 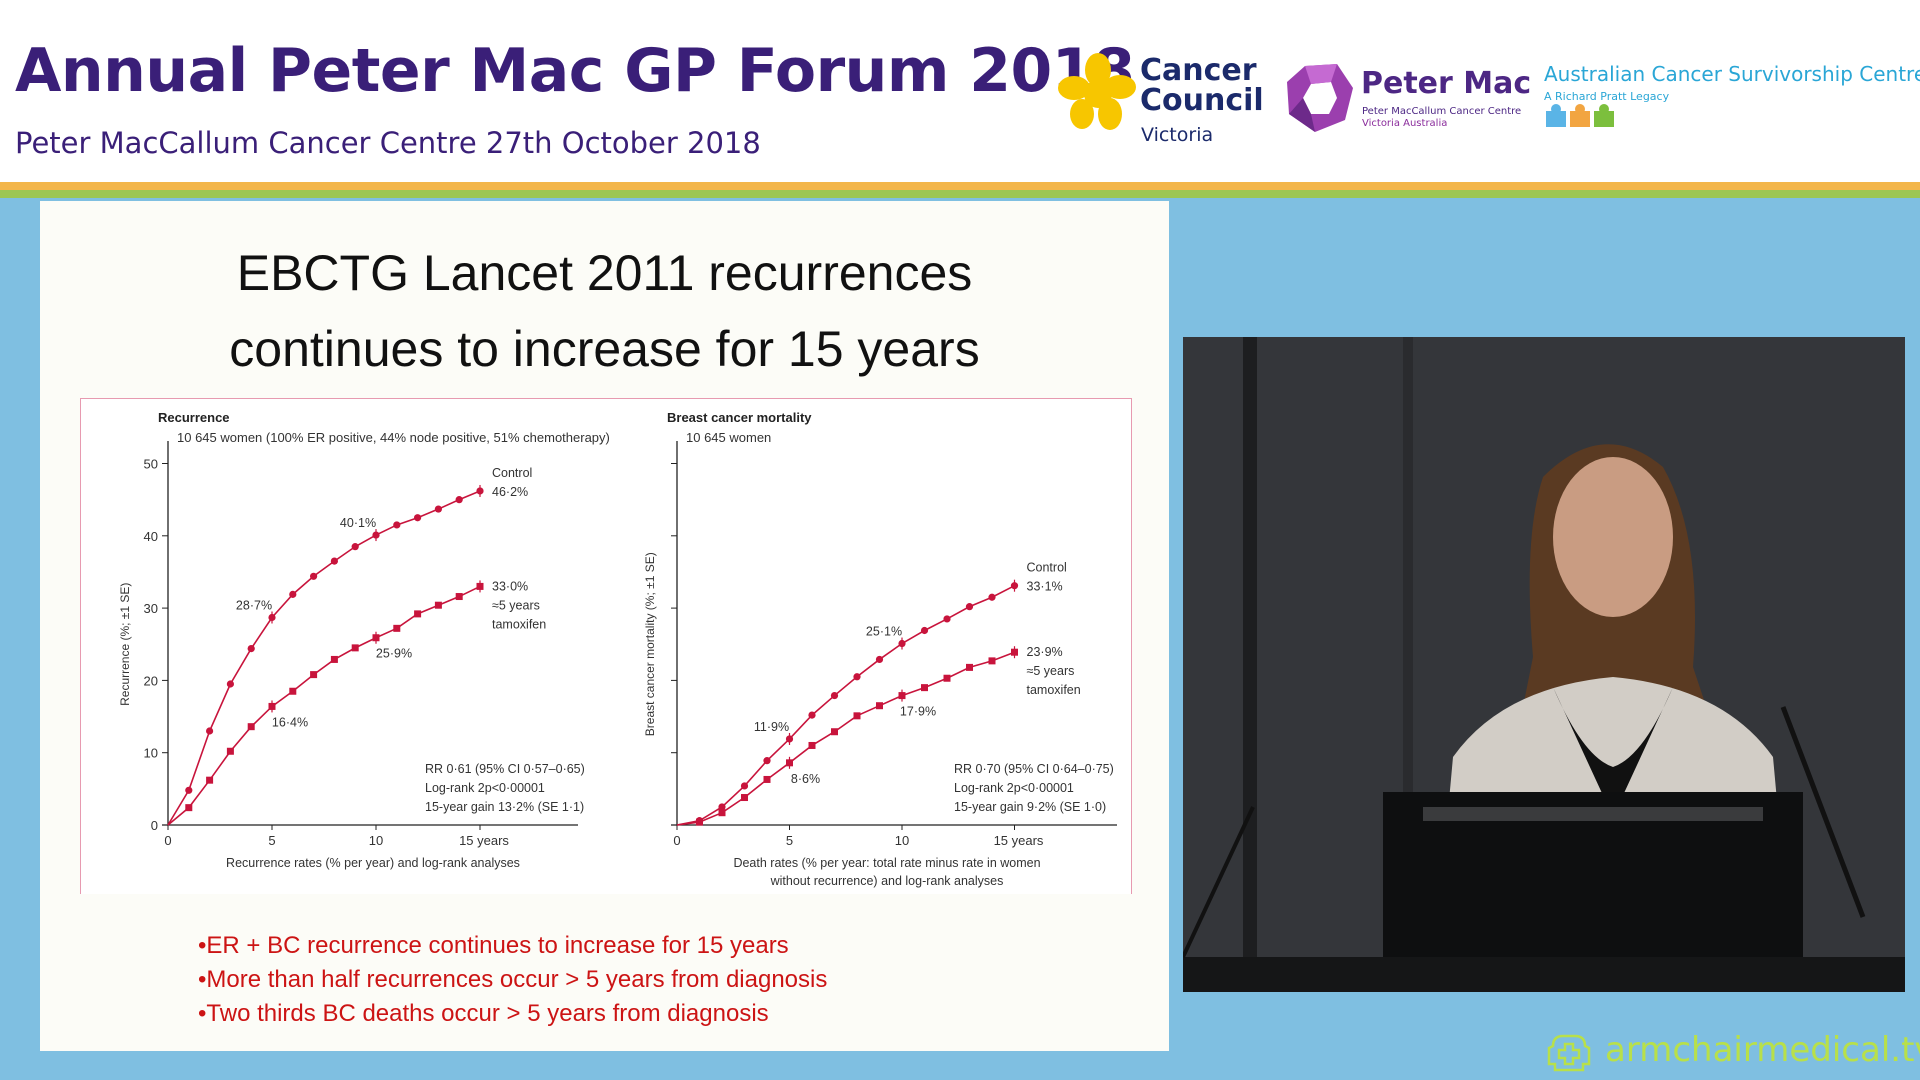 I want to click on y-axis-label: Breast cancer mortality (%; ±1 SE), so click(x=650, y=644).